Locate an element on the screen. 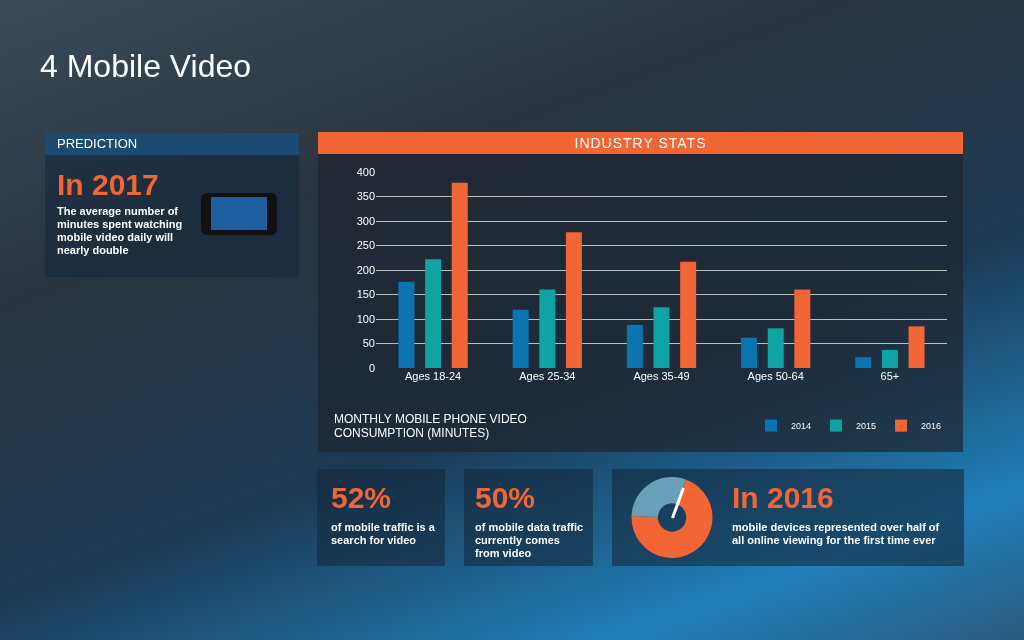 The width and height of the screenshot is (1024, 640). text: 4 Mobile Video is located at coordinates (146, 66).